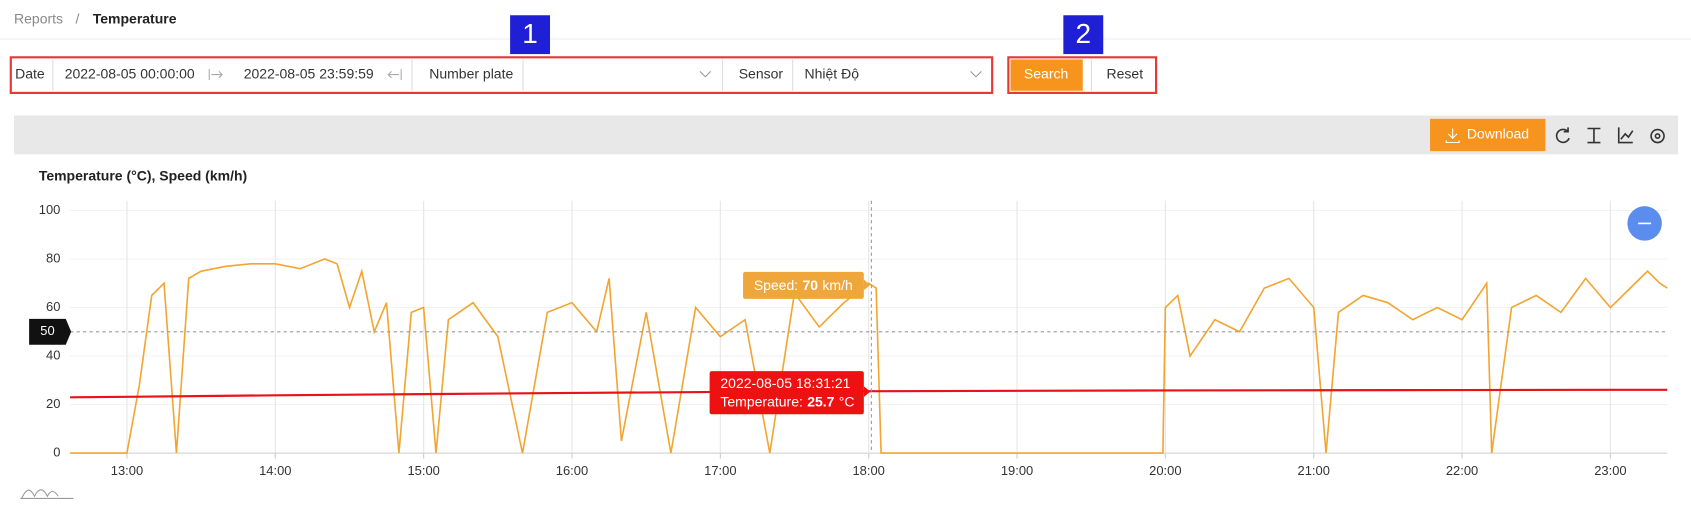  What do you see at coordinates (50, 209) in the screenshot?
I see `y-tick-label: 100` at bounding box center [50, 209].